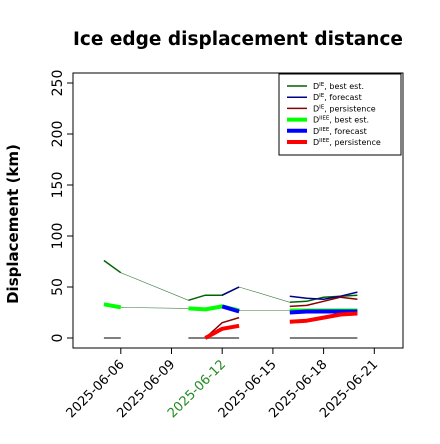  What do you see at coordinates (58, 236) in the screenshot?
I see `y-tick-label: 100` at bounding box center [58, 236].